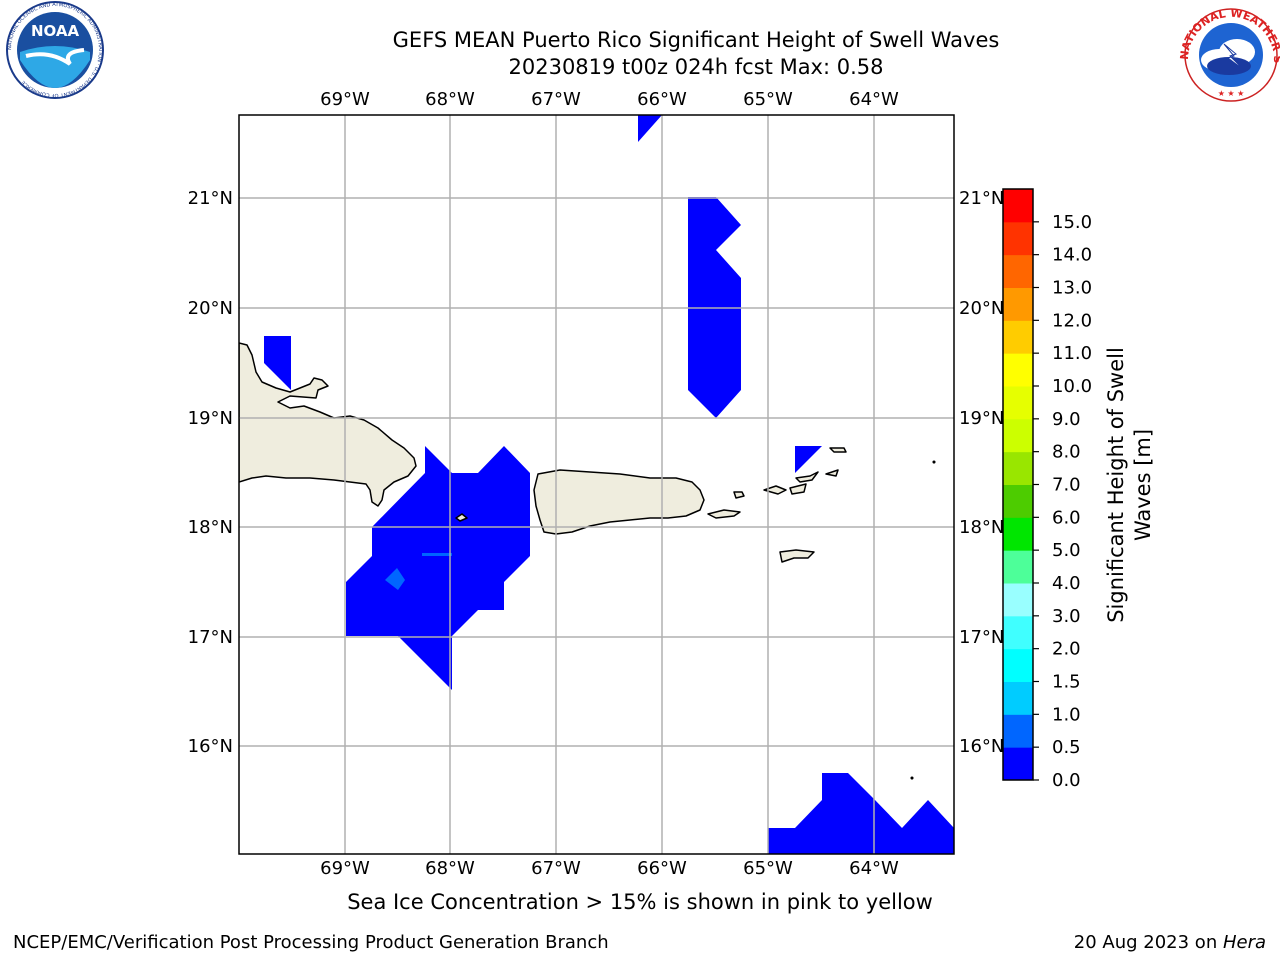  I want to click on lon-label-top-69w: 69°W, so click(345, 99).